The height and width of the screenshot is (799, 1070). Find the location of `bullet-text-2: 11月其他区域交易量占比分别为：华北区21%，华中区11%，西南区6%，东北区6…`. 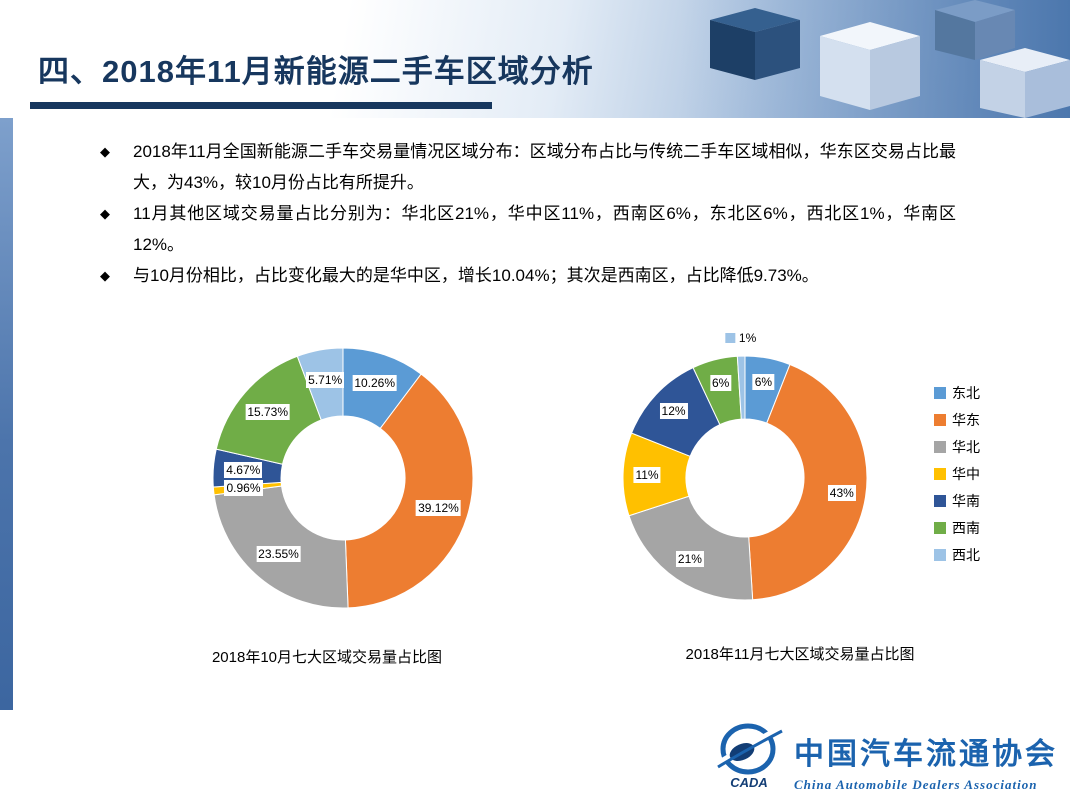

bullet-text-2: 11月其他区域交易量占比分别为：华北区21%，华中区11%，西南区6%，东北区6… is located at coordinates (544, 229).